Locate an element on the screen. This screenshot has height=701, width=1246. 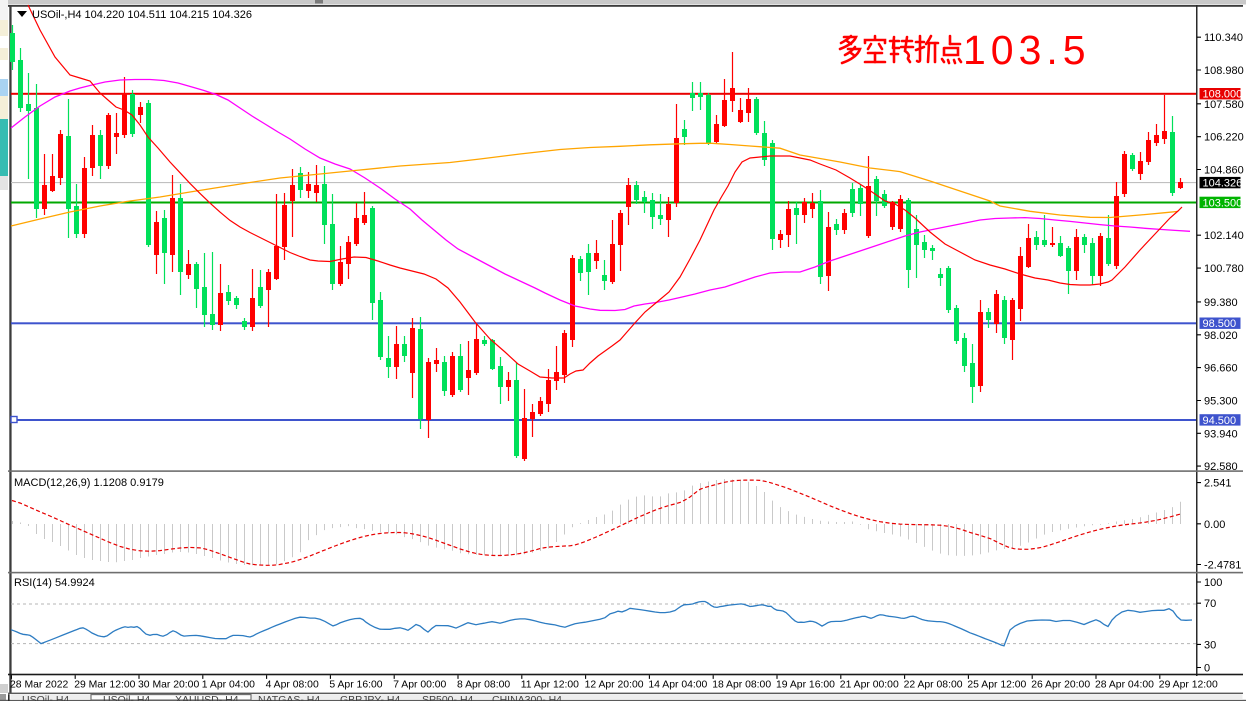
svg-text: 30 is located at coordinates (1210, 645).